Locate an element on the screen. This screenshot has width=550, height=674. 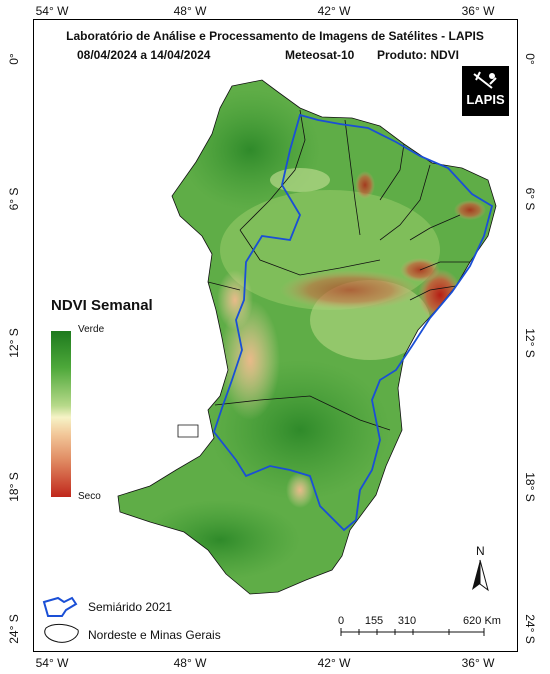
product-label: Produto: NDVI is located at coordinates (418, 55).